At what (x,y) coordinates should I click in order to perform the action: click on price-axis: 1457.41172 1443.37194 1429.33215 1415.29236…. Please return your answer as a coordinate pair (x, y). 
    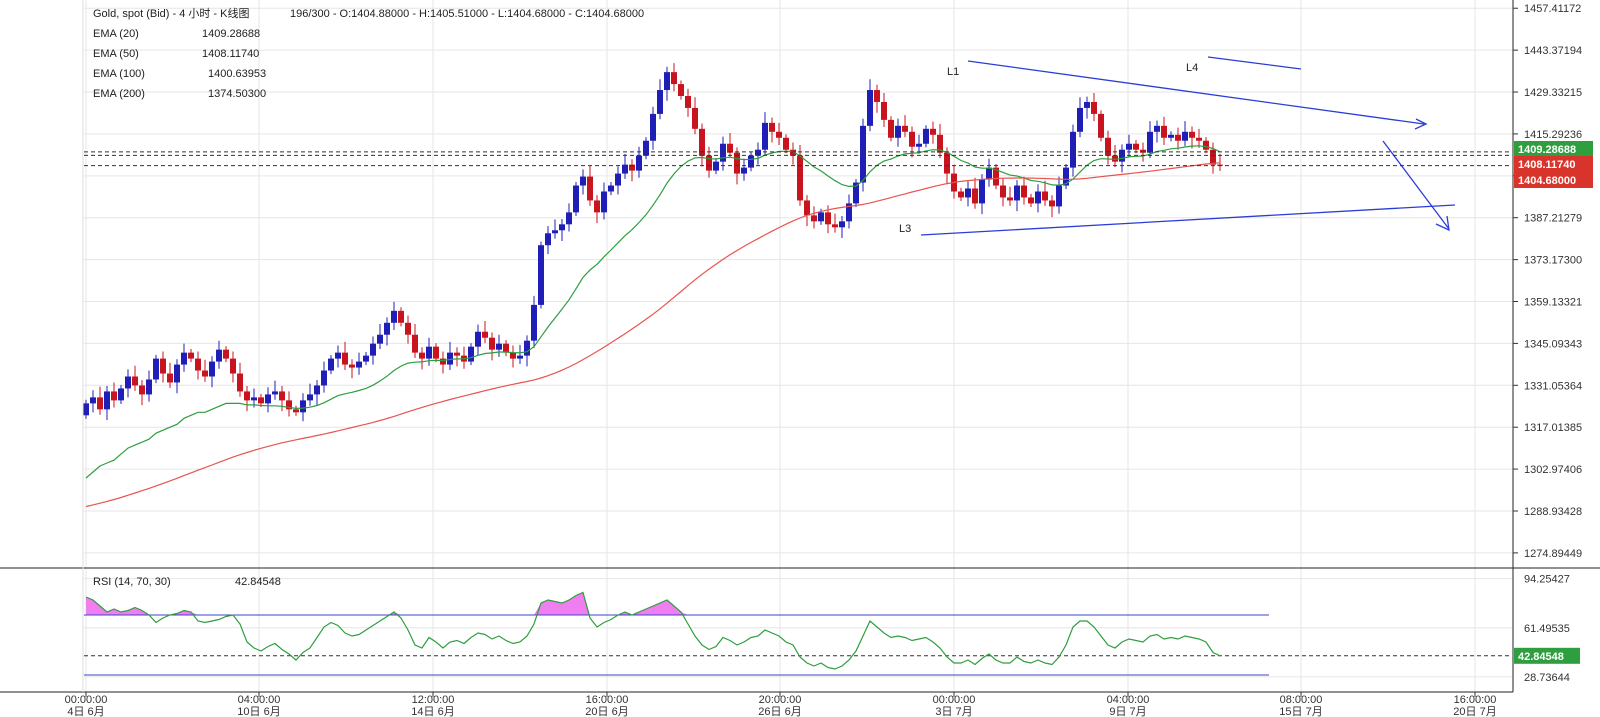
    Looking at the image, I should click on (1547, 281).